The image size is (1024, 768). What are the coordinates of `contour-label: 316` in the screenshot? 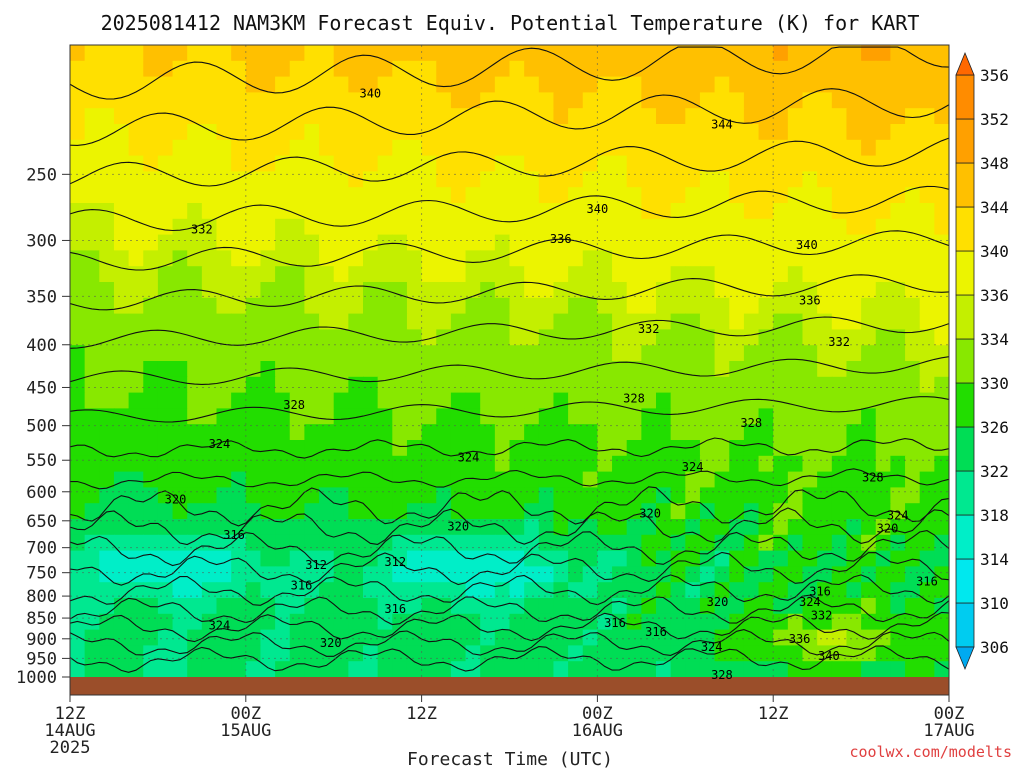 It's located at (615, 623).